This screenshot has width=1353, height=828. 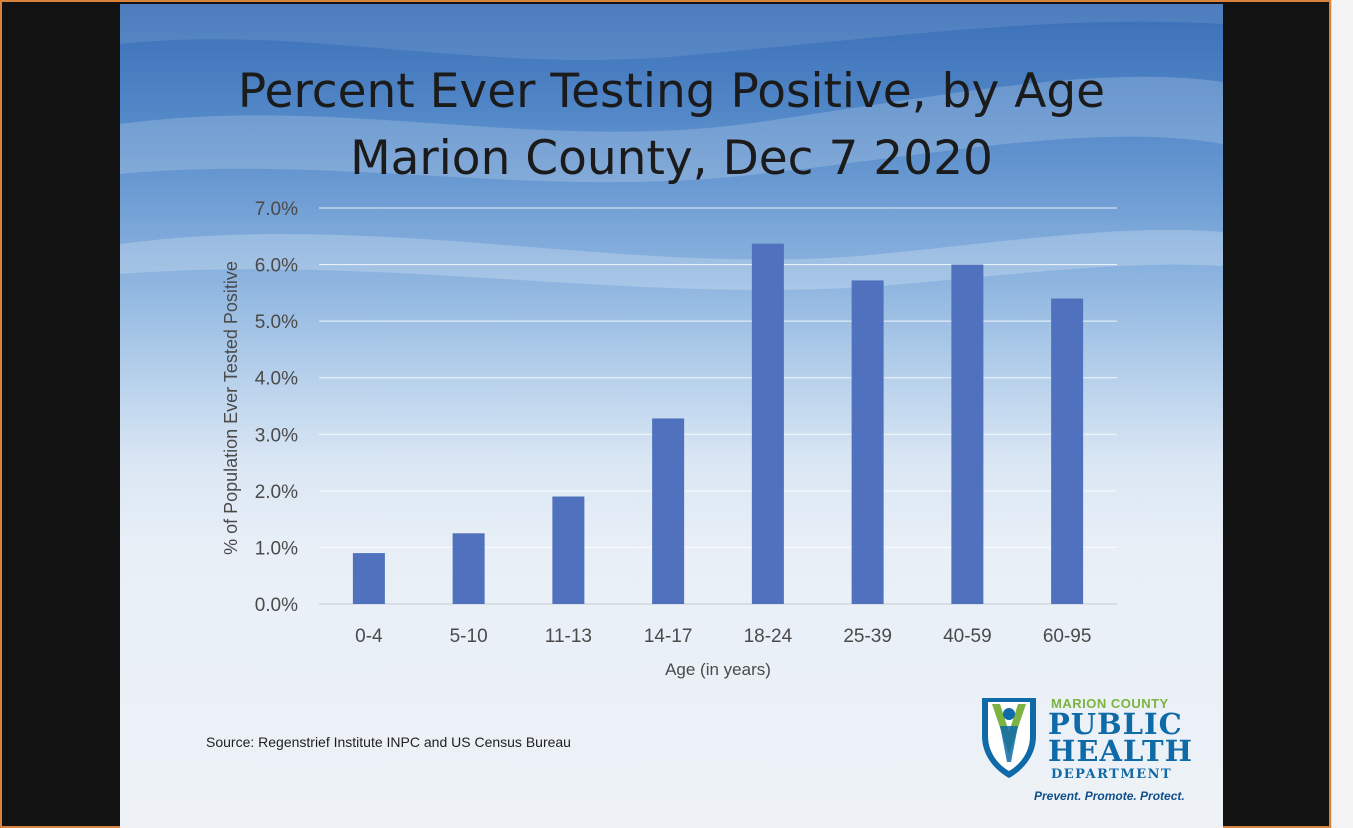 I want to click on shield-v-icon, so click(x=1009, y=738).